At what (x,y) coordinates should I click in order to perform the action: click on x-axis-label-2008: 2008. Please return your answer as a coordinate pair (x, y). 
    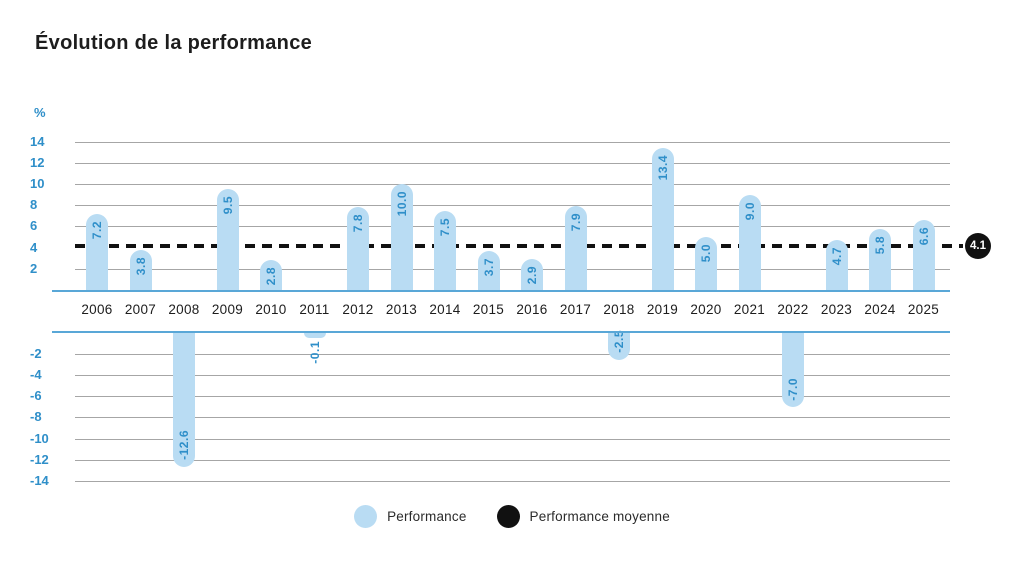
    Looking at the image, I should click on (184, 309).